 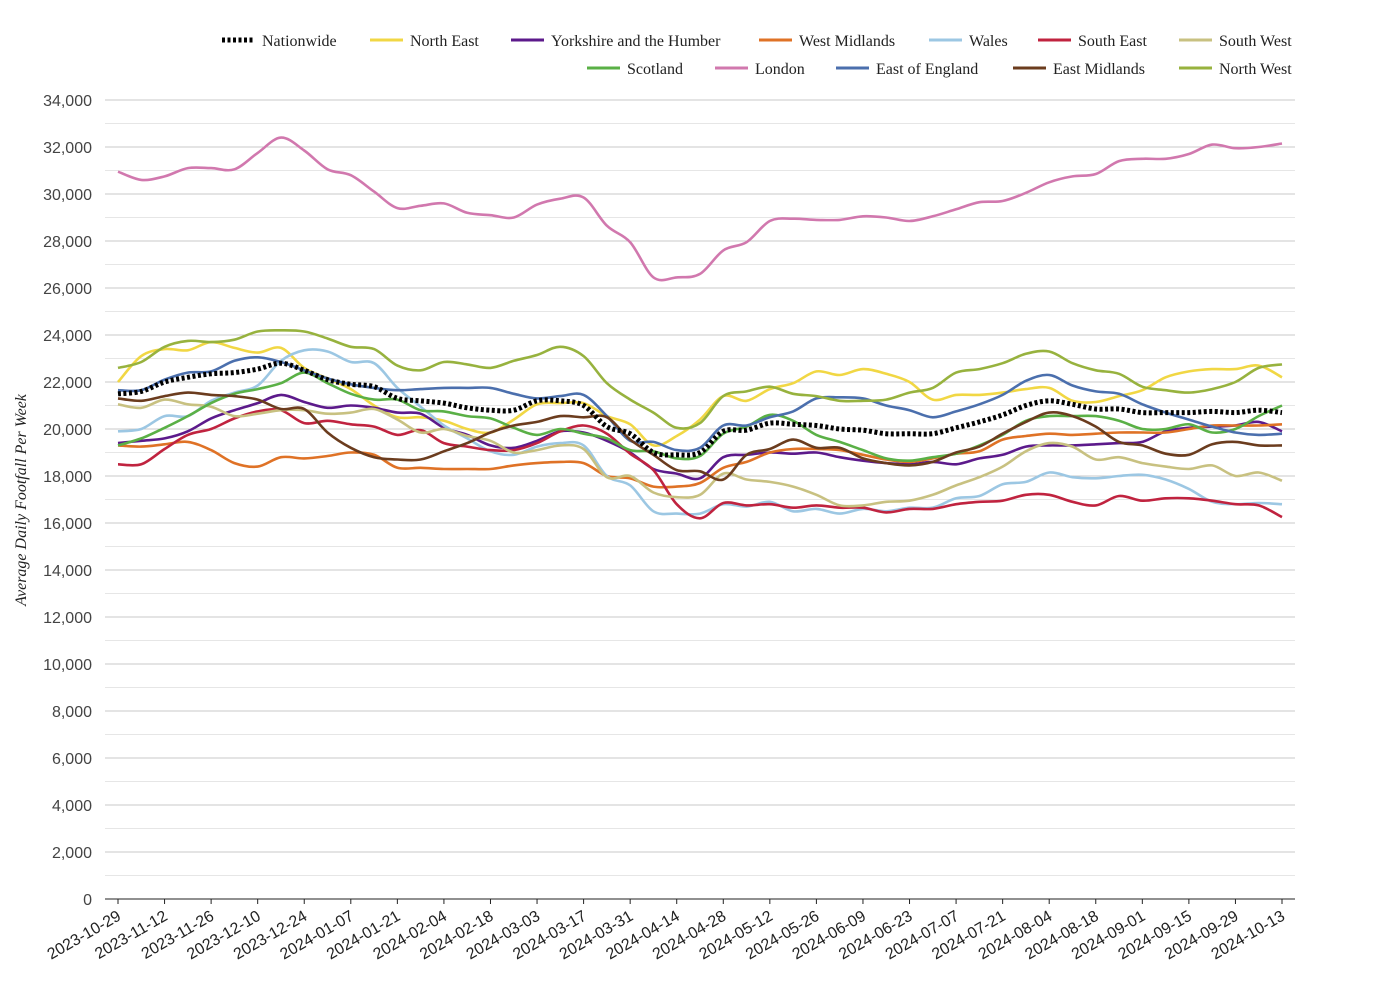 I want to click on legend-label-east-midlands: East Midlands, so click(x=1099, y=69).